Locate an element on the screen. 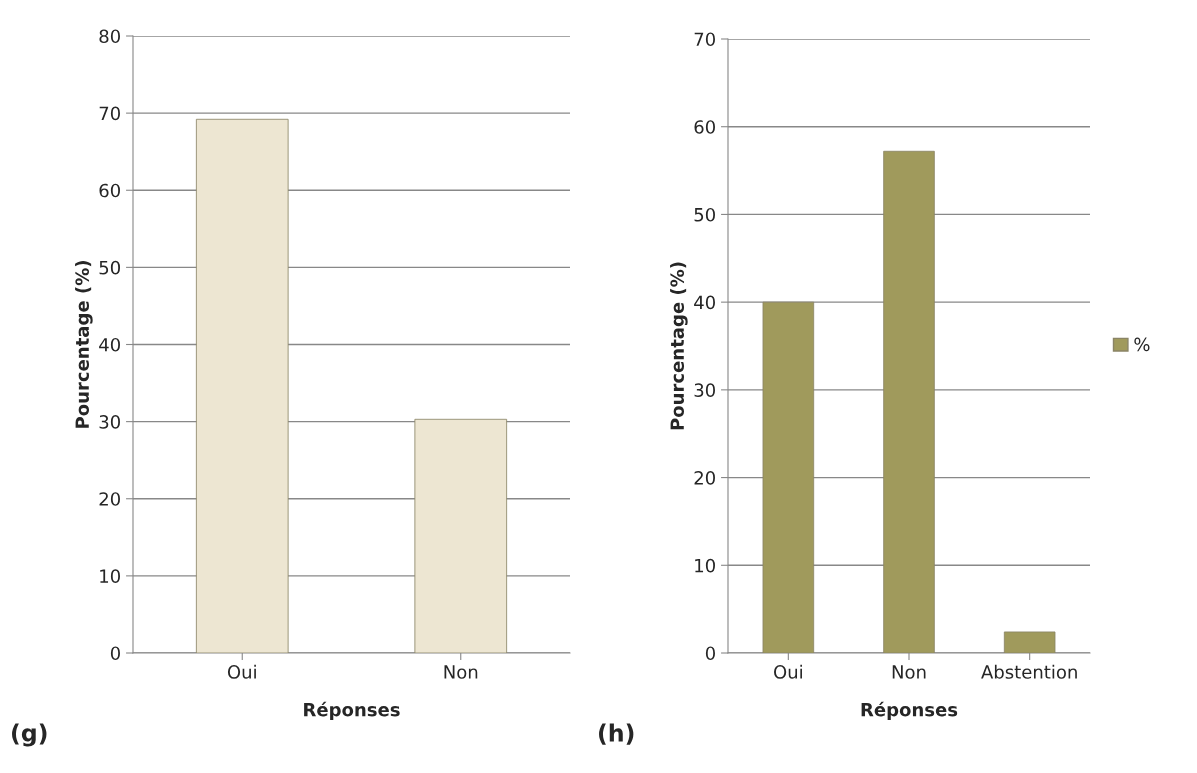  x-tick-label: Abstention is located at coordinates (1029, 671).